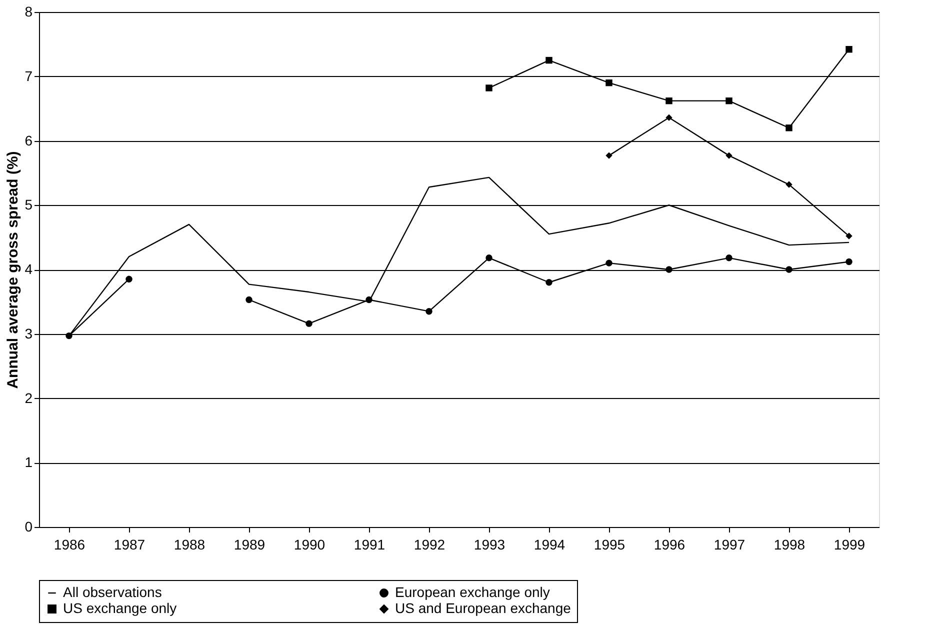  I want to click on y-tick-label: 8, so click(28, 12).